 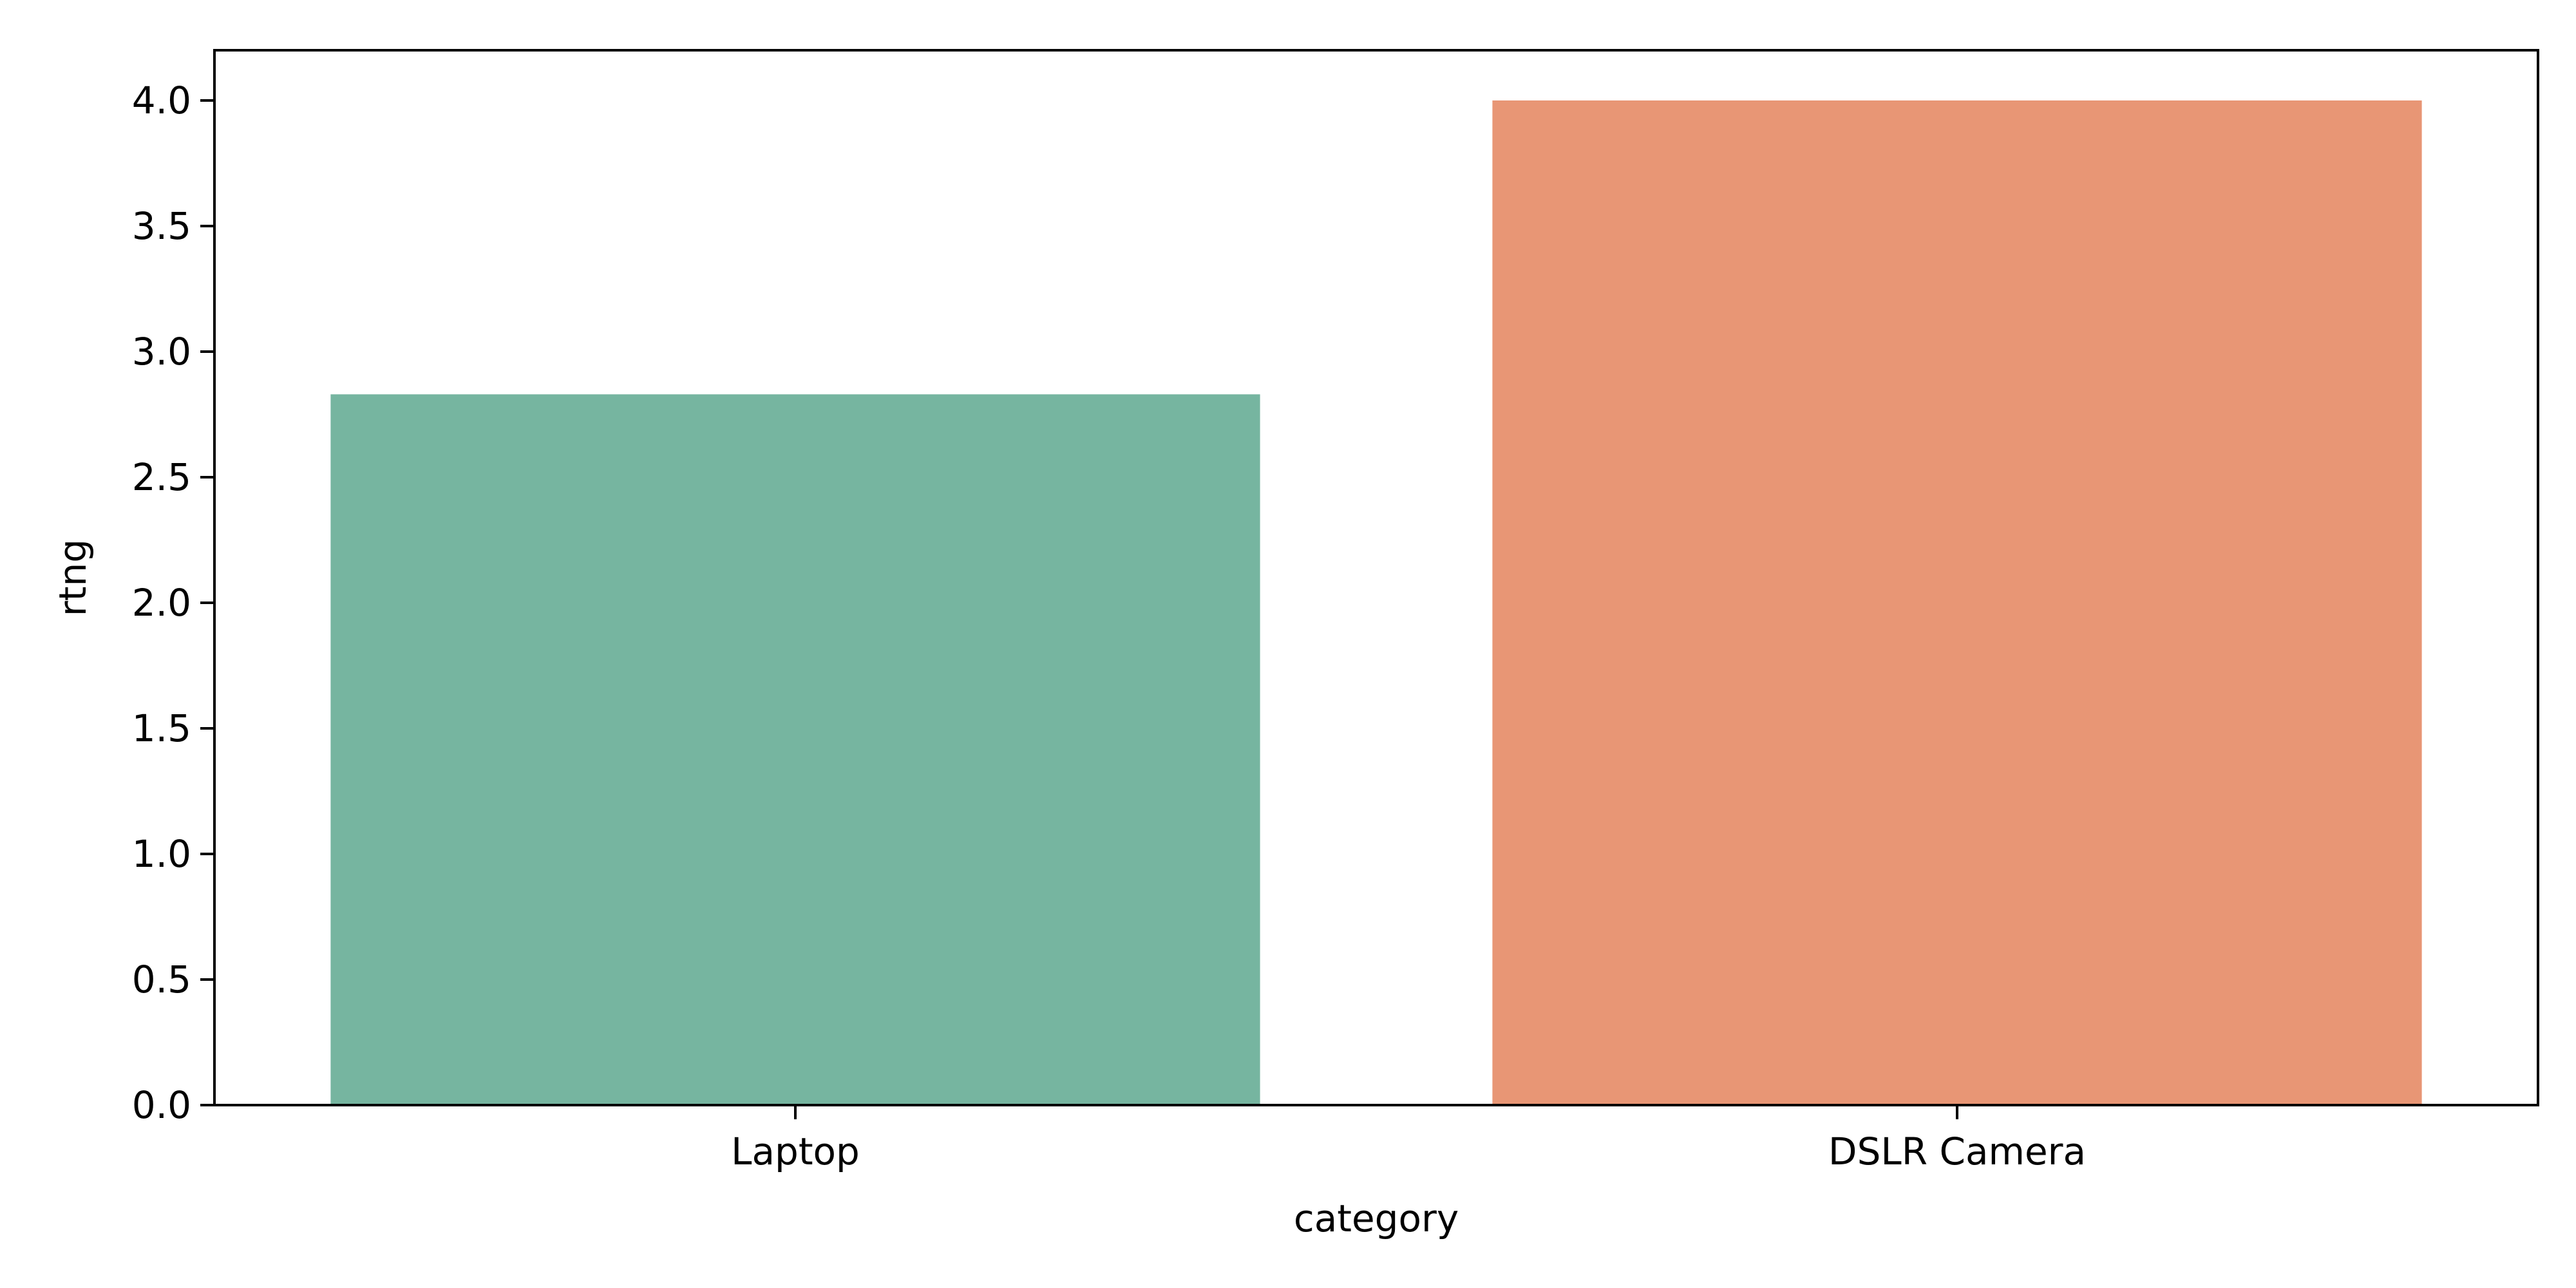 What do you see at coordinates (161, 100) in the screenshot?
I see `y-tick-label: 4.0` at bounding box center [161, 100].